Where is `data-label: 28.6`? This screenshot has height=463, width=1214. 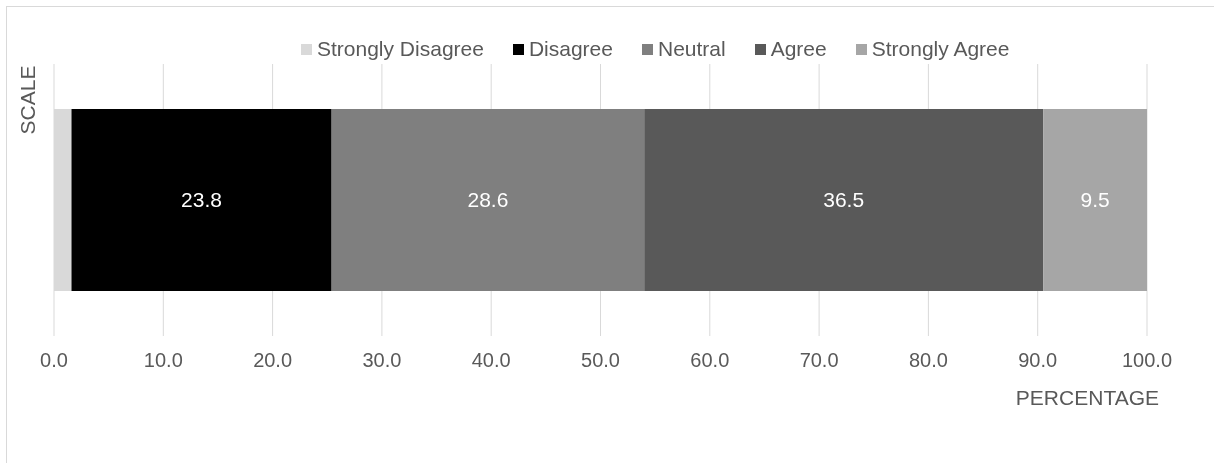 data-label: 28.6 is located at coordinates (488, 200).